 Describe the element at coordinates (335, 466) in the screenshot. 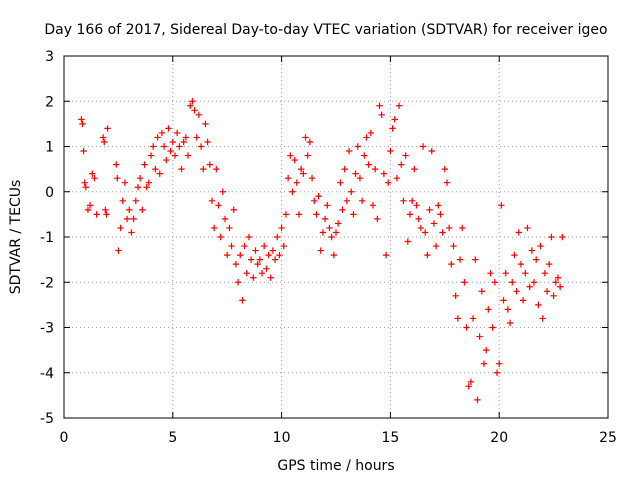

I see `x-axis-label: GPS time / hours` at that location.